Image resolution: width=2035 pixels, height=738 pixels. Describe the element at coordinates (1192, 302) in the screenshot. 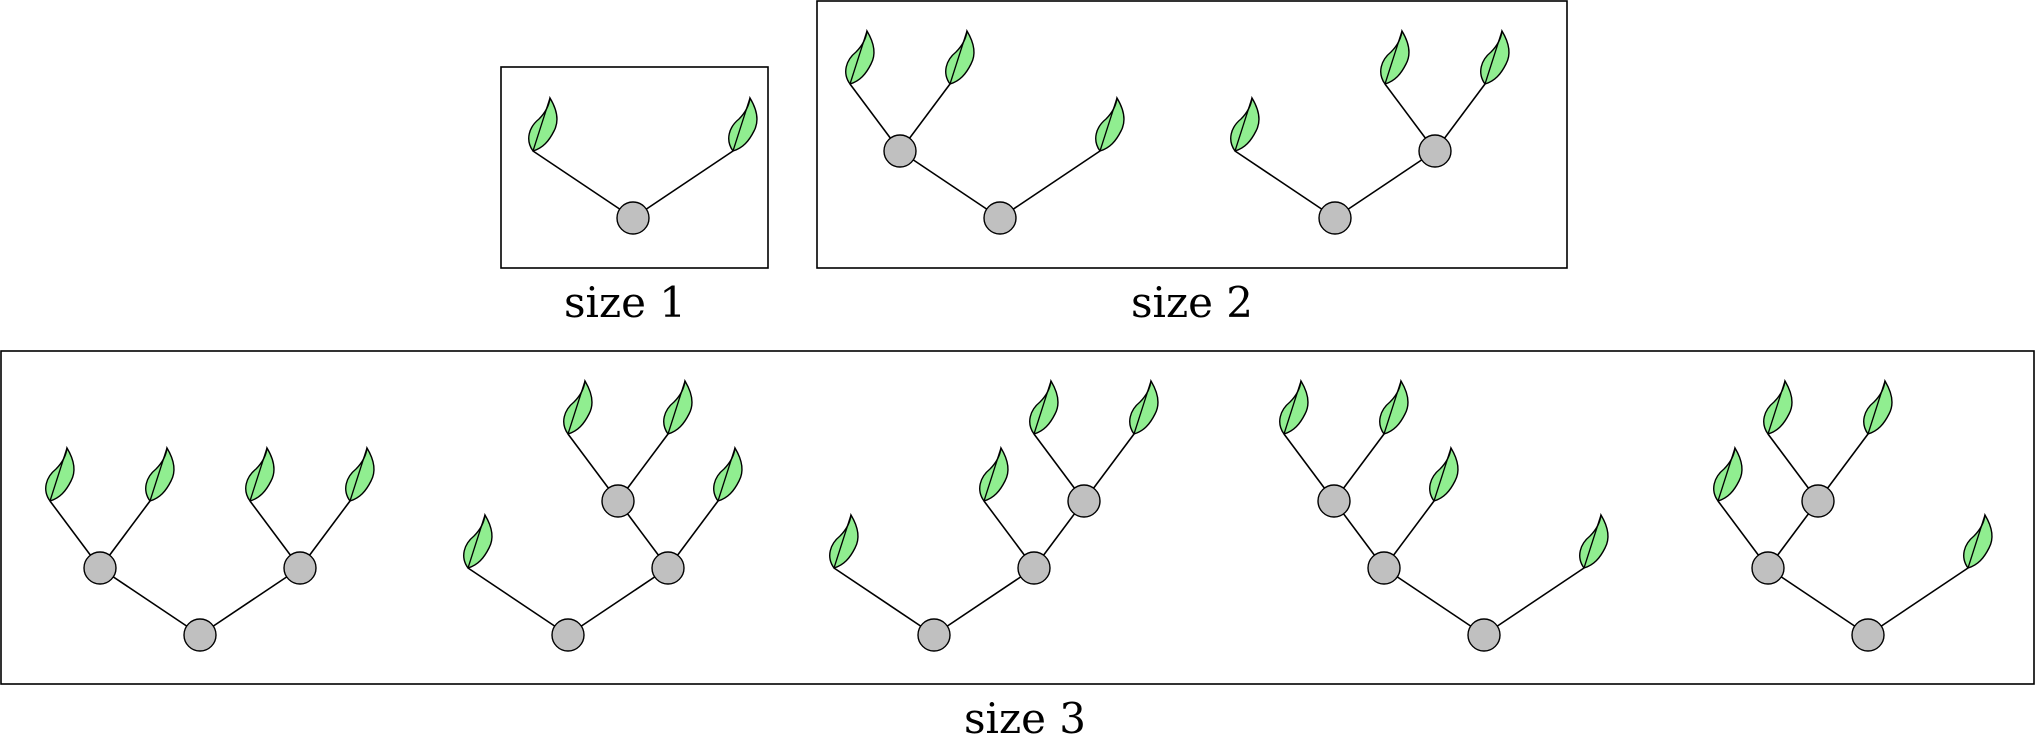

I see `caption-size-2: size 2` at that location.